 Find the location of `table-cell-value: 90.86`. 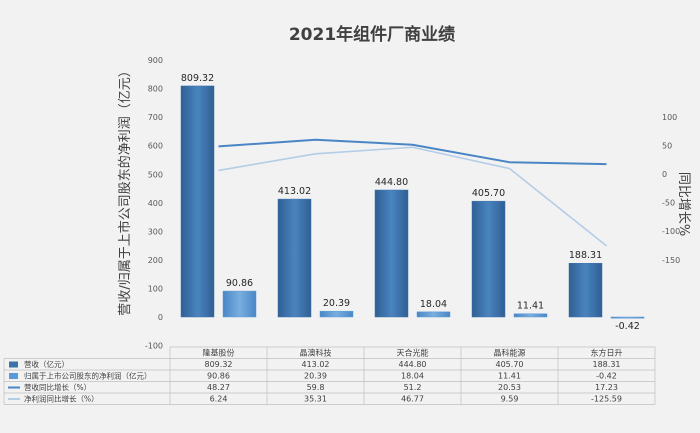

table-cell-value: 90.86 is located at coordinates (218, 376).